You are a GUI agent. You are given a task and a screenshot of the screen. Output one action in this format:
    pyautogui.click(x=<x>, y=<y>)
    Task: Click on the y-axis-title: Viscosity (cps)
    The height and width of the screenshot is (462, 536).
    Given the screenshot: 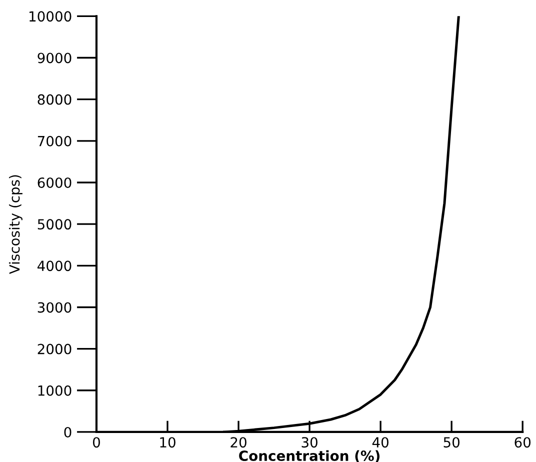 What is the action you would take?
    pyautogui.click(x=15, y=224)
    